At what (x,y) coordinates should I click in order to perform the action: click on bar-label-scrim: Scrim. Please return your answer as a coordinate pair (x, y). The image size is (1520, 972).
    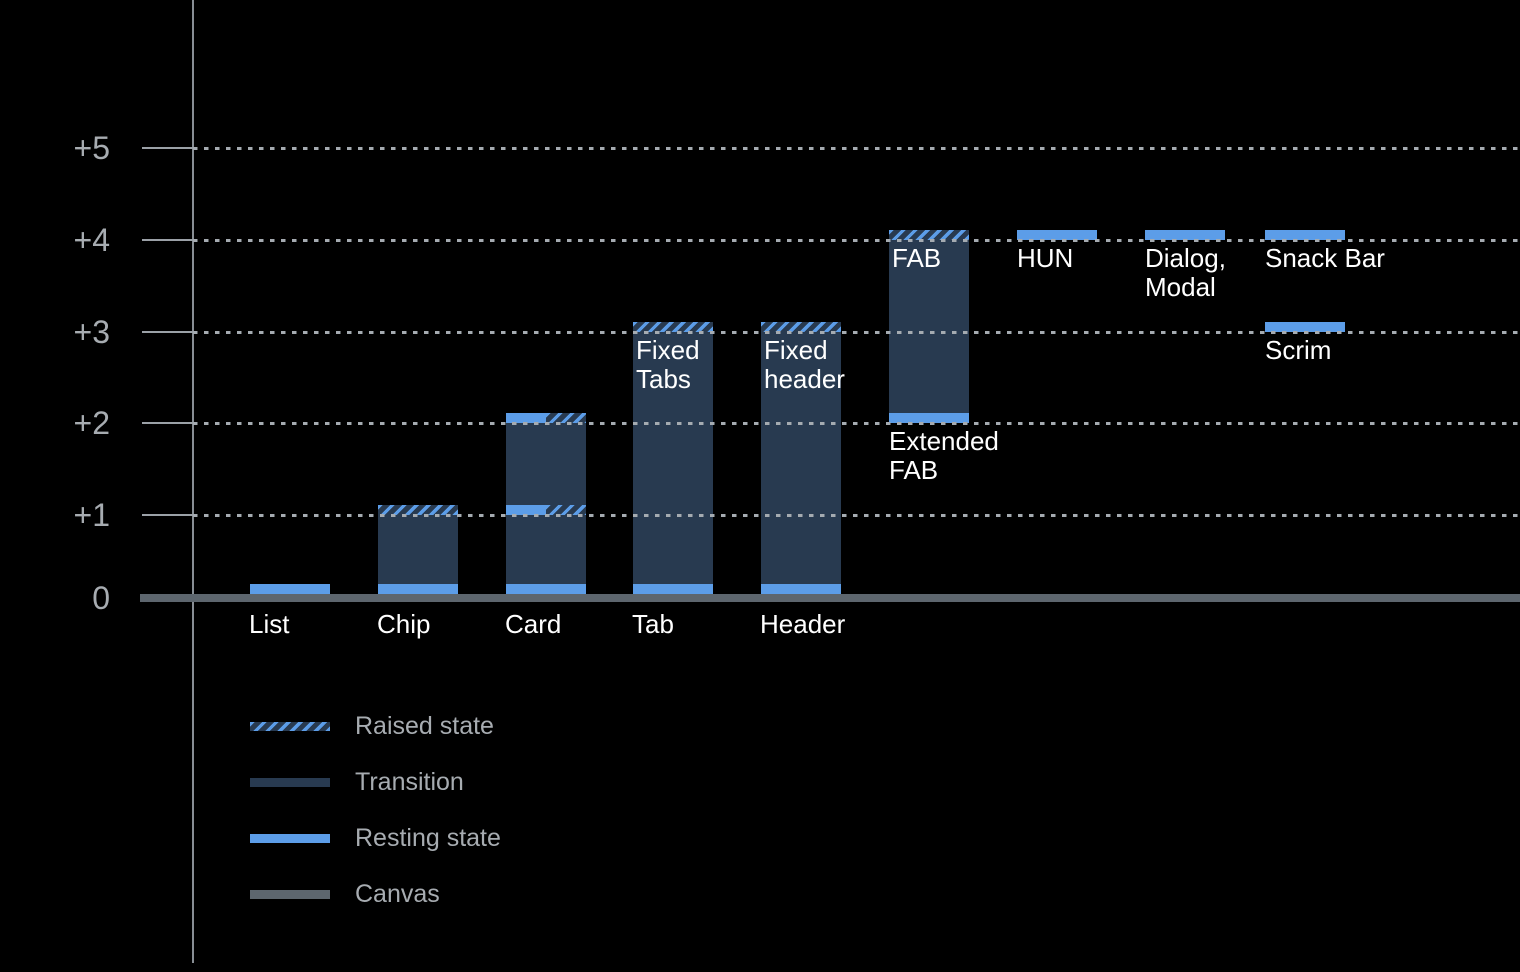
    Looking at the image, I should click on (1298, 349).